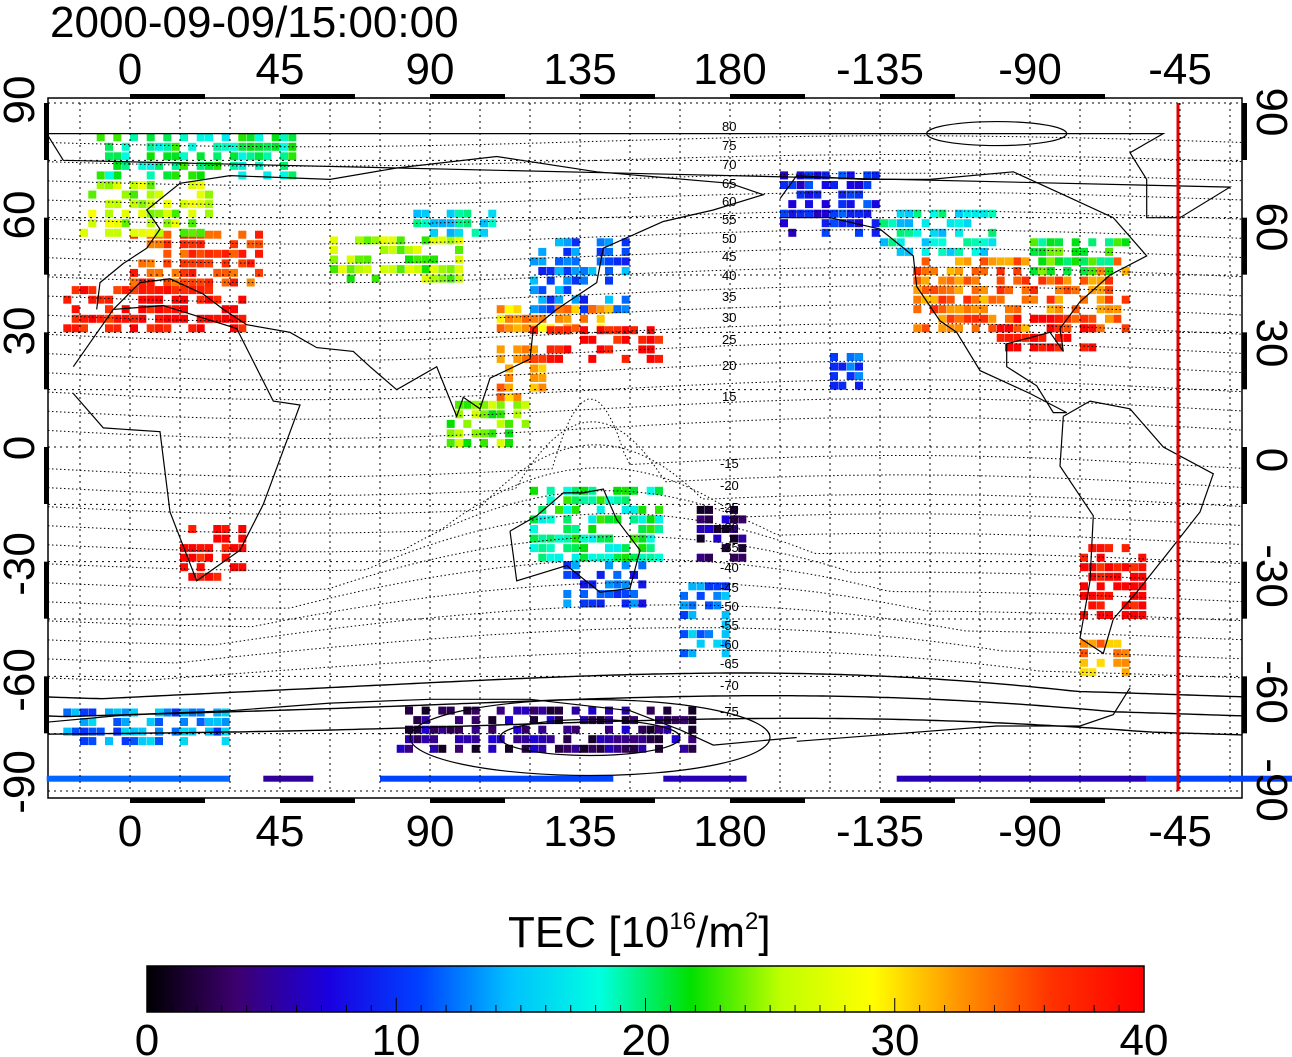 The height and width of the screenshot is (1057, 1292). Describe the element at coordinates (729, 396) in the screenshot. I see `contour-label: 15` at that location.